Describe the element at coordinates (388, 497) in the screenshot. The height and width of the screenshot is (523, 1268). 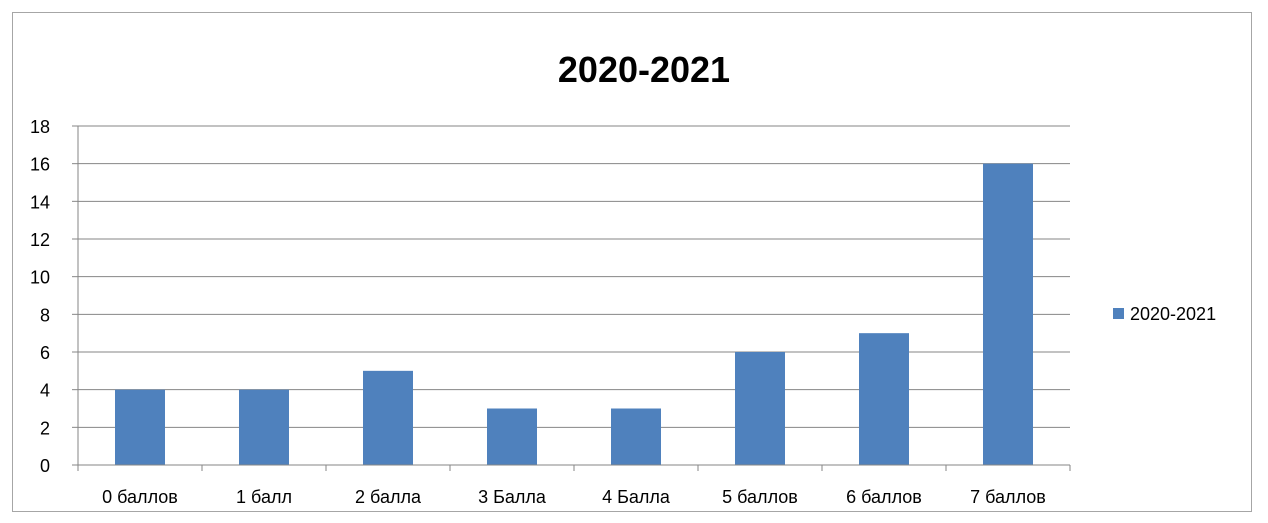
I see `x-category-label: 2 балла` at that location.